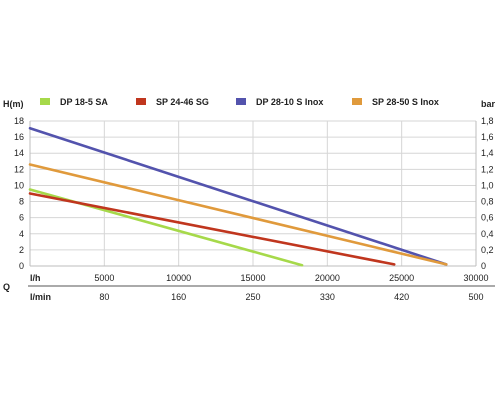 The width and height of the screenshot is (500, 400). I want to click on x-tick-label-lh: 15000, so click(252, 278).